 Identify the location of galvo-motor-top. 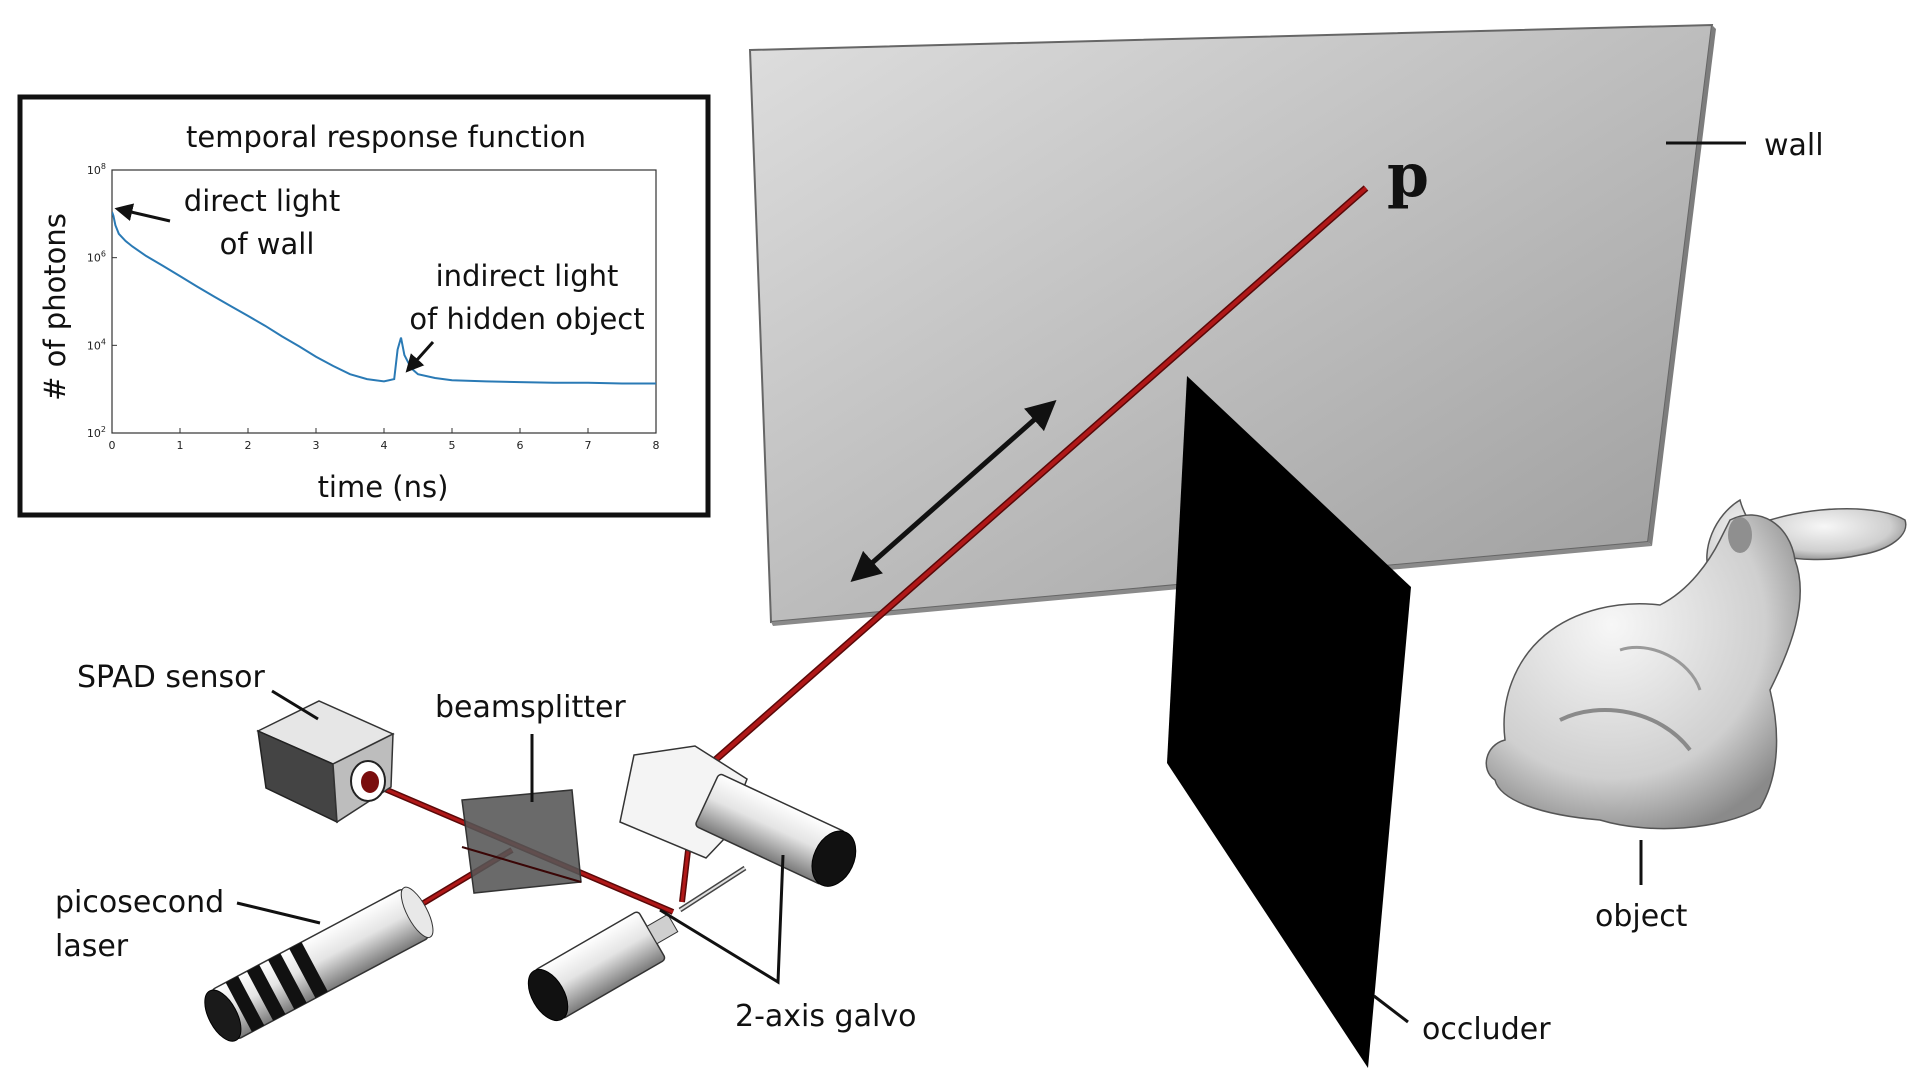
(776, 830).